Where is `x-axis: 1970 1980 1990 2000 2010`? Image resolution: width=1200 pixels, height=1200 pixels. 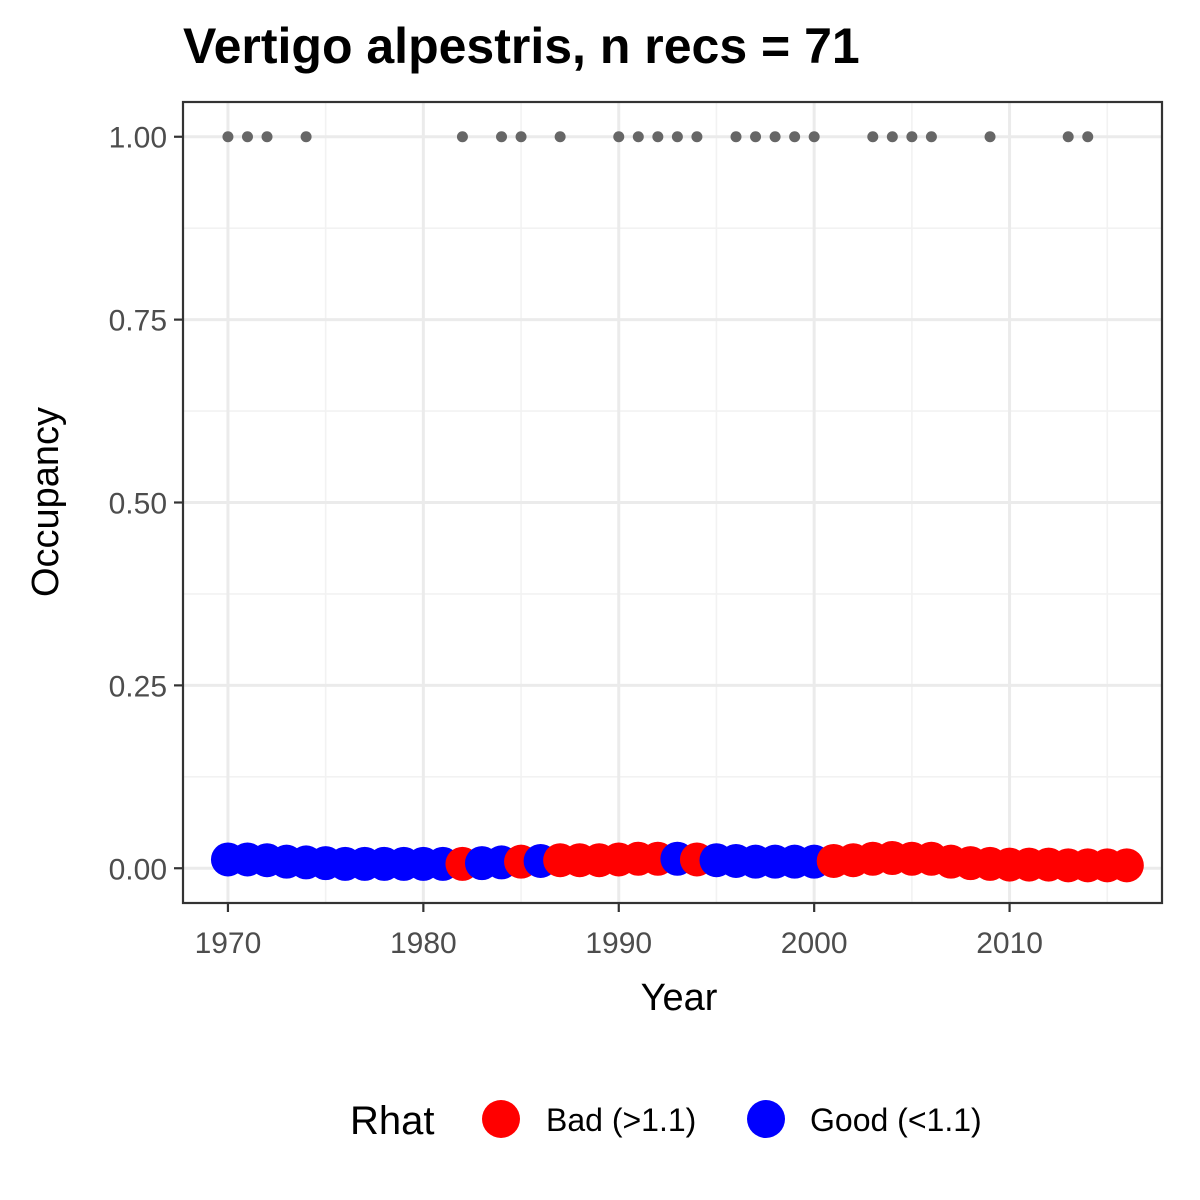 x-axis: 1970 1980 1990 2000 2010 is located at coordinates (619, 931).